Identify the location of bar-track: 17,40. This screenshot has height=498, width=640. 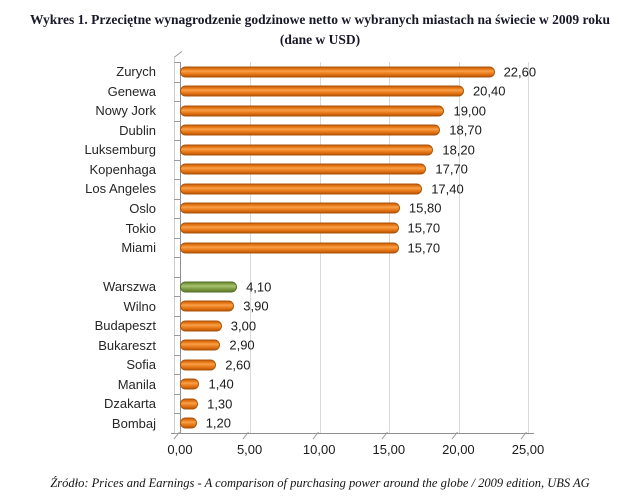
(354, 189).